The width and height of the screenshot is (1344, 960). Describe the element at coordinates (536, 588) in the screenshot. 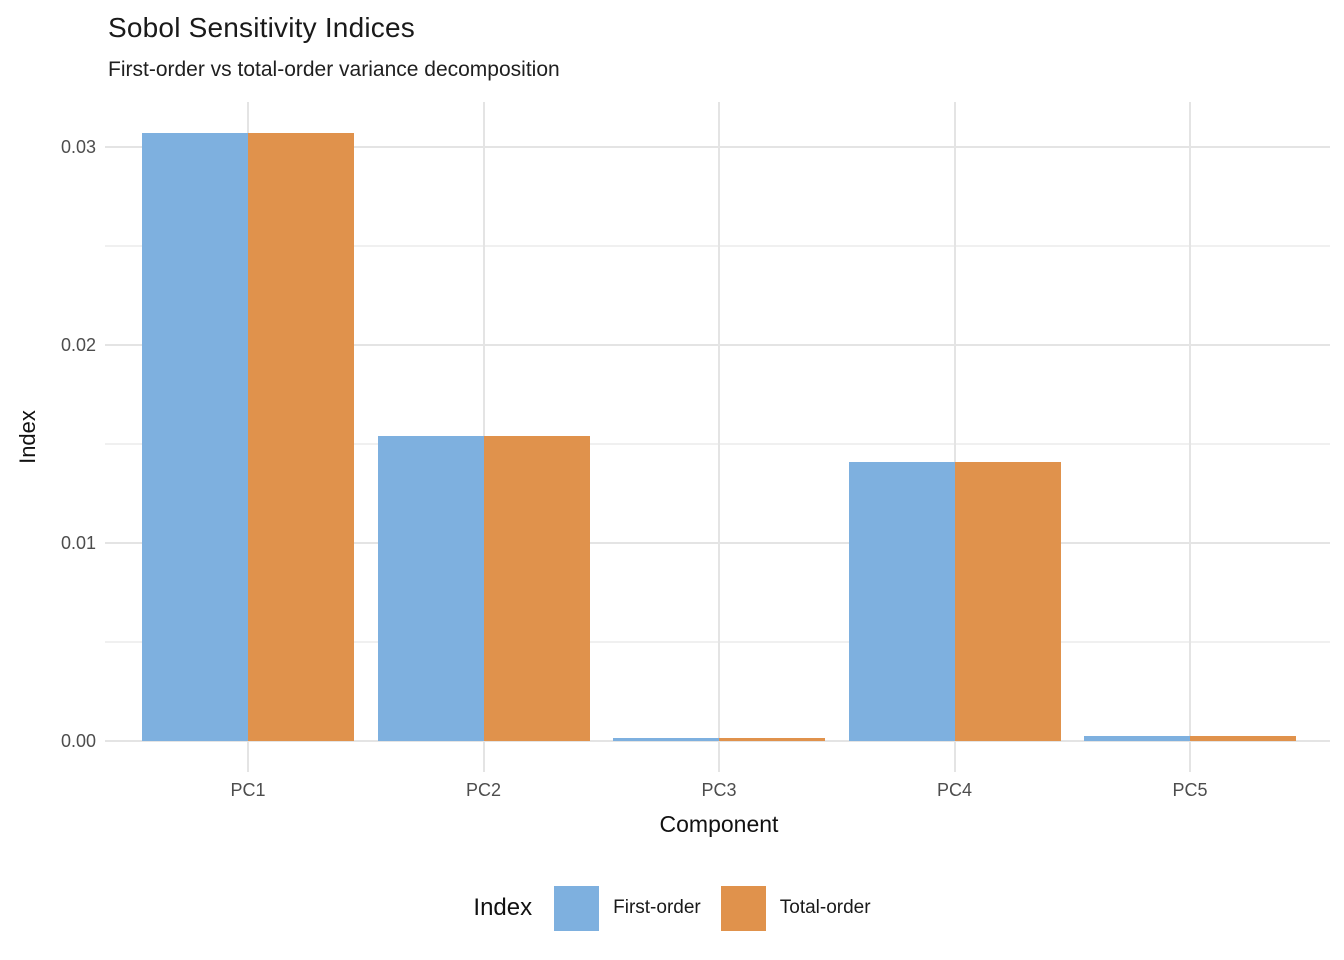

I see `bar-total-order-pc2` at that location.